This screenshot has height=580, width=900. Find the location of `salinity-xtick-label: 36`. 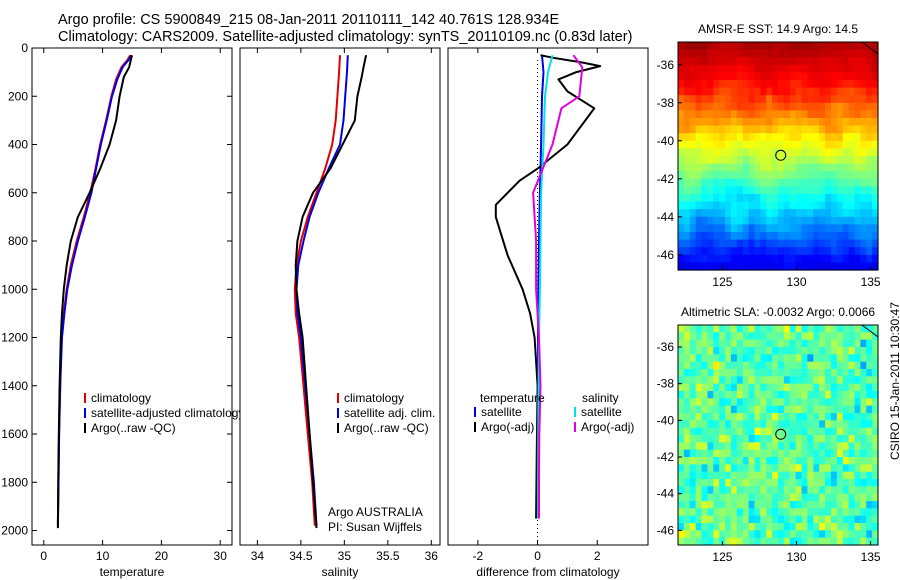

salinity-xtick-label: 36 is located at coordinates (432, 556).